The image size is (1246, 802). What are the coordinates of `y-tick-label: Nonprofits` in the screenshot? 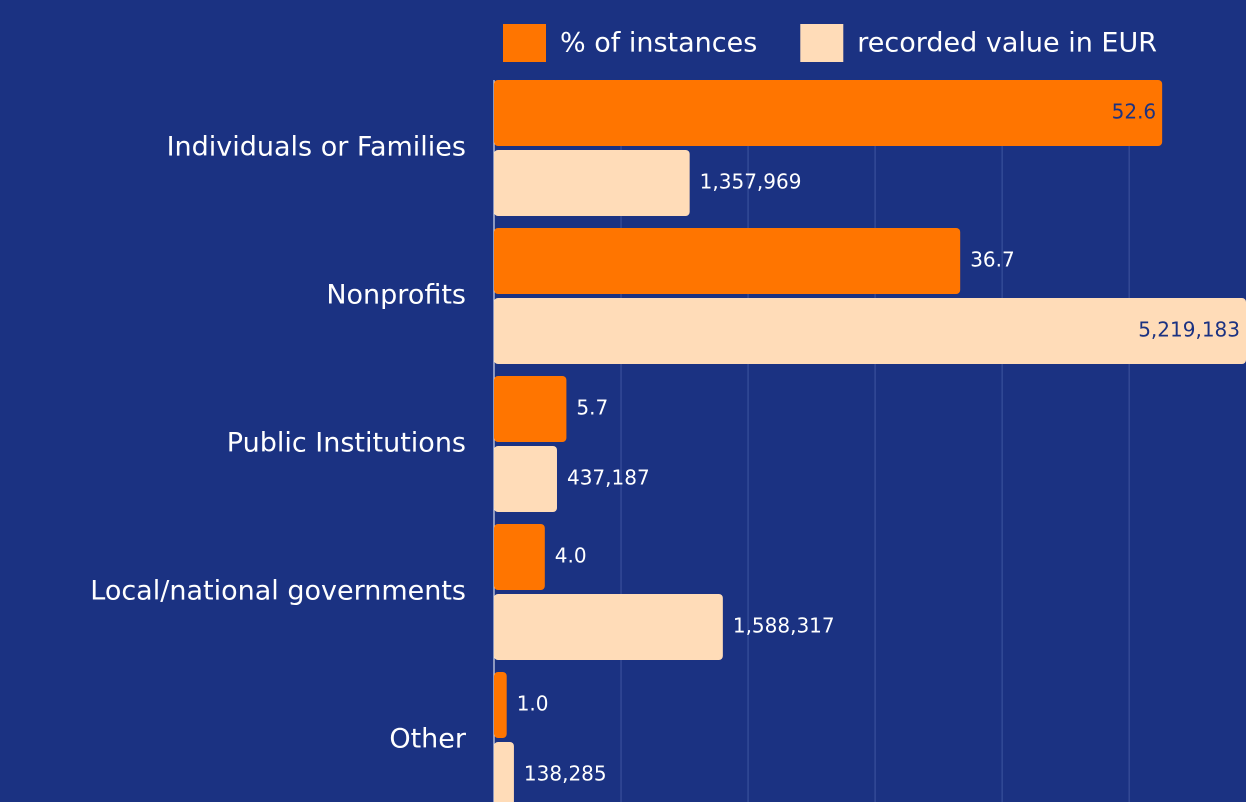 It's located at (396, 295).